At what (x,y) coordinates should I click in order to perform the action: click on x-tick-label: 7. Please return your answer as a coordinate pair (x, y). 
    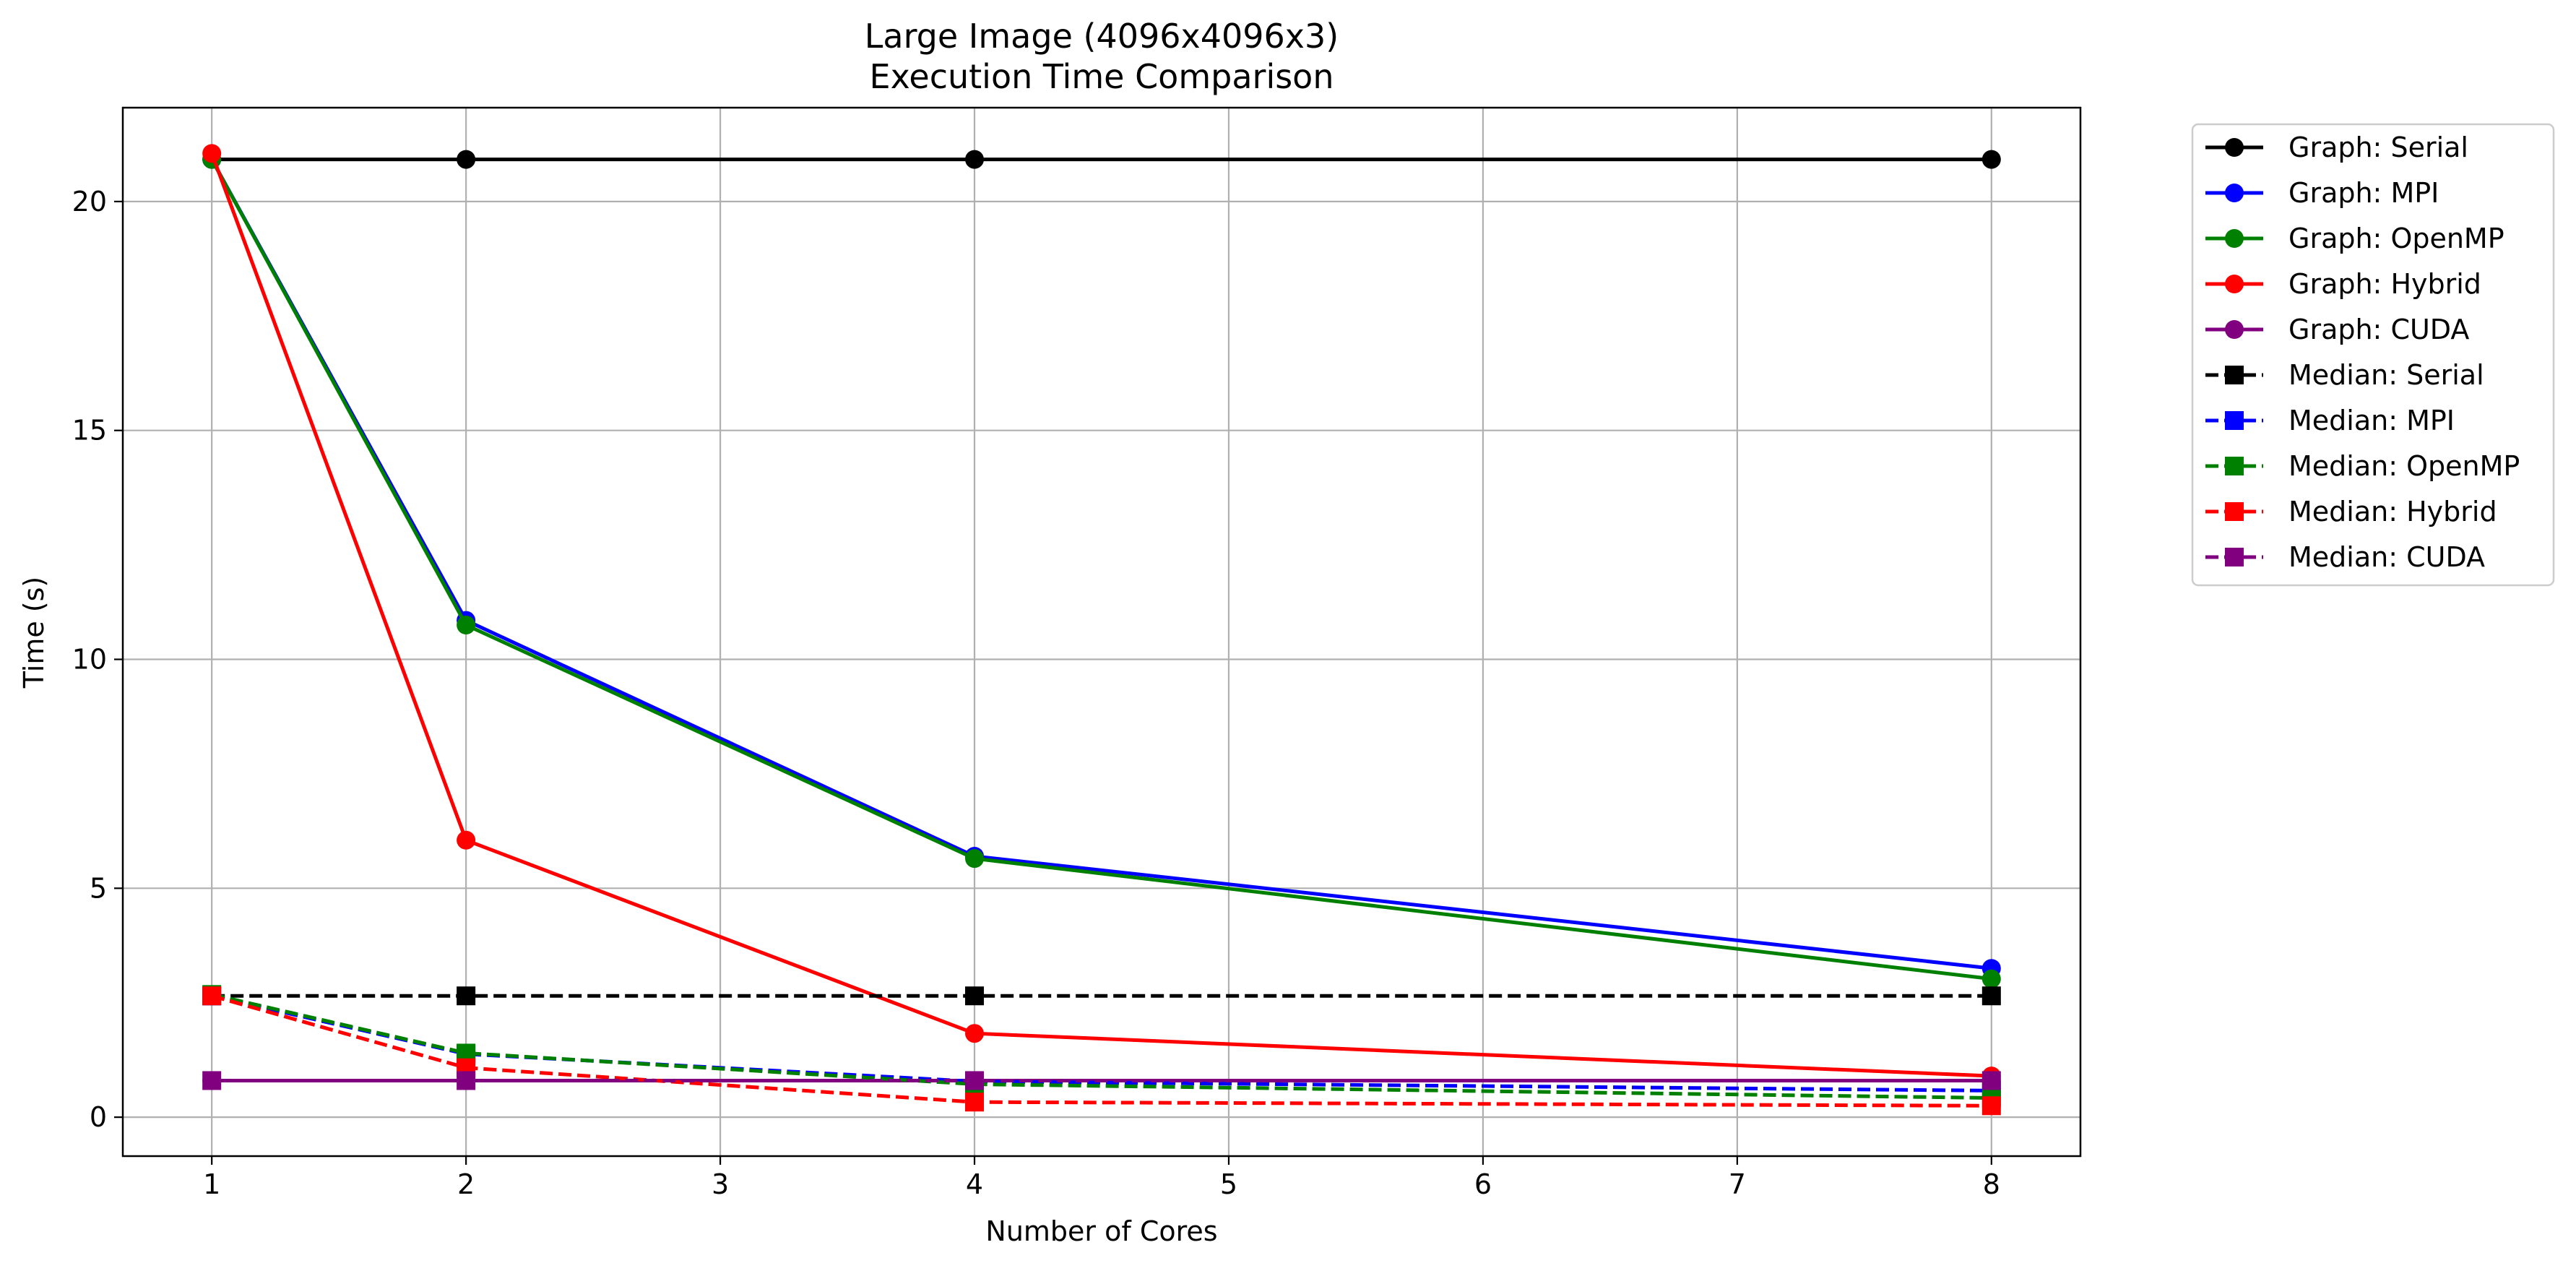
    Looking at the image, I should click on (1737, 1184).